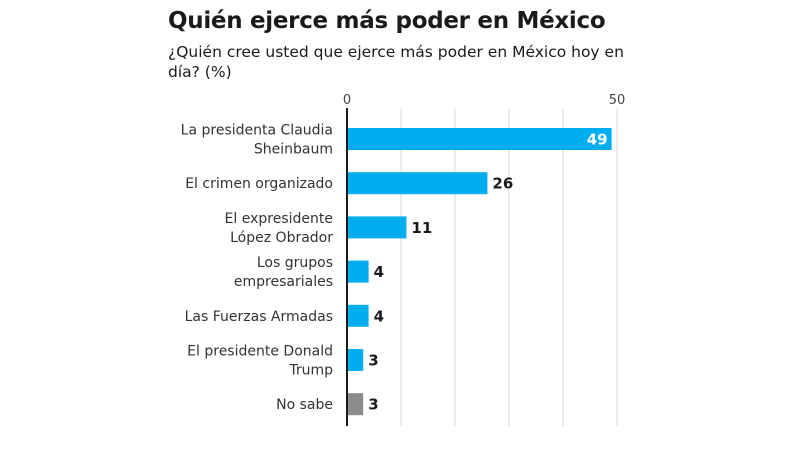 The height and width of the screenshot is (450, 800). Describe the element at coordinates (279, 228) in the screenshot. I see `category-label: El expresidente López Obrador` at that location.